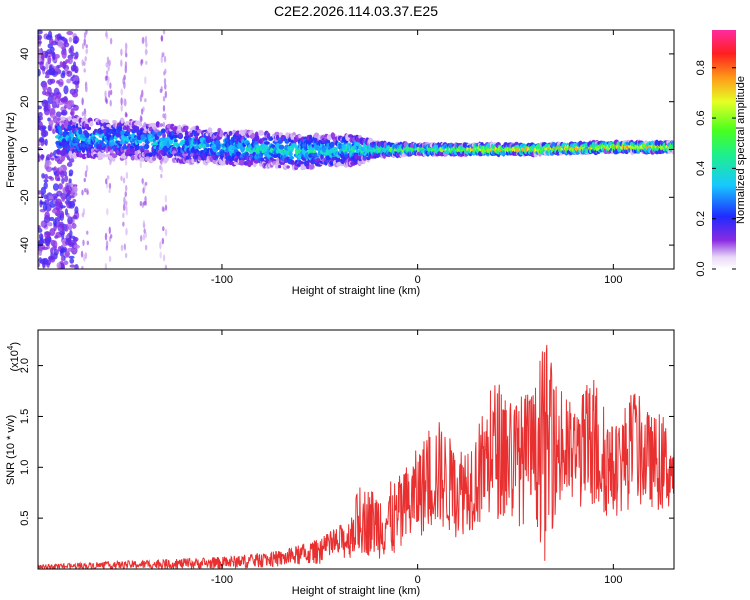 Image resolution: width=750 pixels, height=600 pixels. What do you see at coordinates (25, 467) in the screenshot?
I see `snr-y-tick-label: 1.0` at bounding box center [25, 467].